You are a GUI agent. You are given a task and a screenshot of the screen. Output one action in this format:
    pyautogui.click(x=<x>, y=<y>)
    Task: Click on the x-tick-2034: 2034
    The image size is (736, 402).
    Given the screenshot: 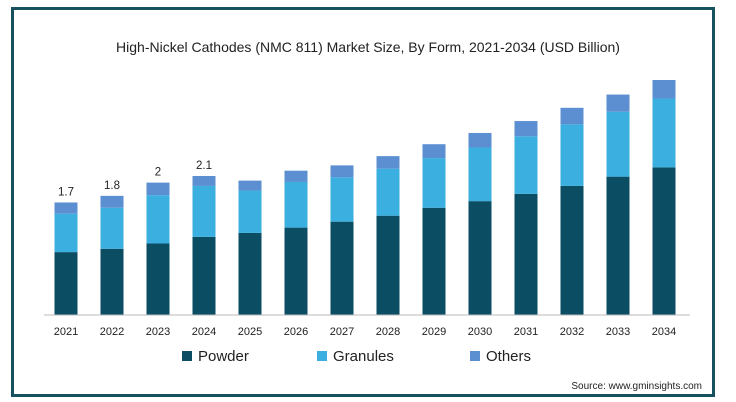 What is the action you would take?
    pyautogui.click(x=664, y=332)
    